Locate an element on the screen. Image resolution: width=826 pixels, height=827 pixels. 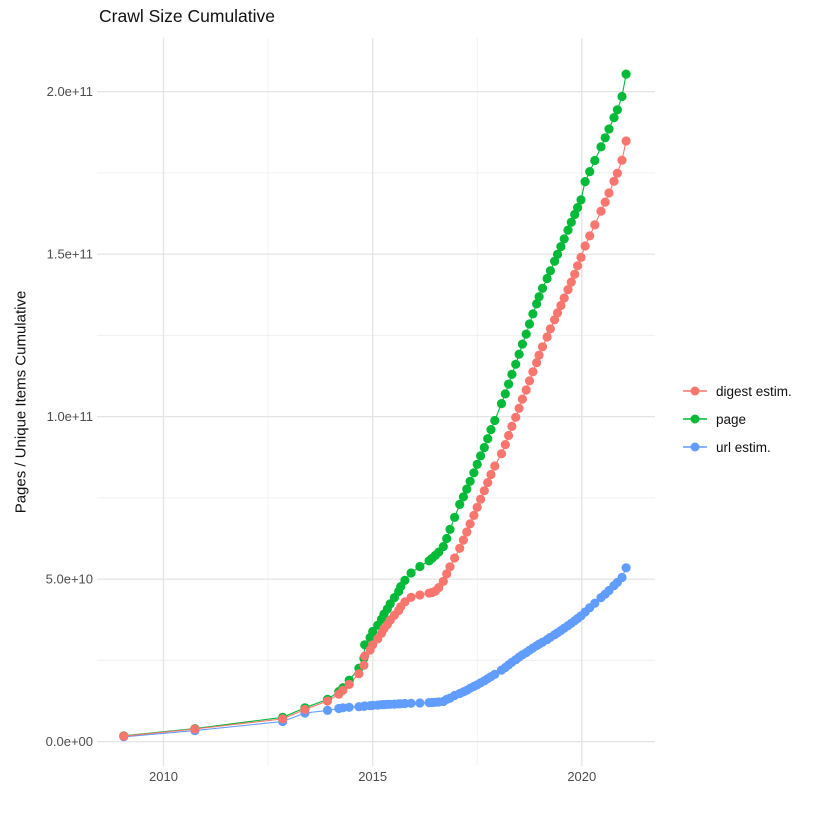
series-line-url-estim- is located at coordinates (375, 652).